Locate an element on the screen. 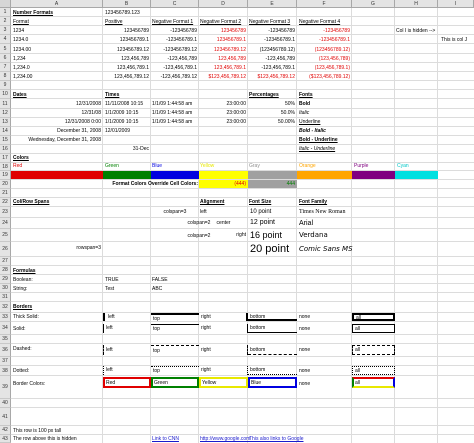  row-header: 26 is located at coordinates (5, 249).